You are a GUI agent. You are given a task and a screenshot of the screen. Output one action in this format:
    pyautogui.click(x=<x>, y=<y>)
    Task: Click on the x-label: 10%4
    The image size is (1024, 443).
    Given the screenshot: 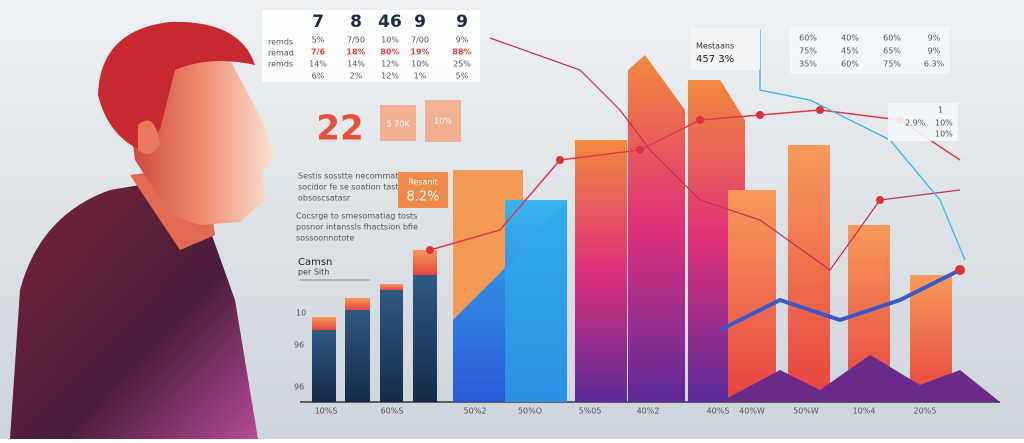 What is the action you would take?
    pyautogui.click(x=864, y=411)
    